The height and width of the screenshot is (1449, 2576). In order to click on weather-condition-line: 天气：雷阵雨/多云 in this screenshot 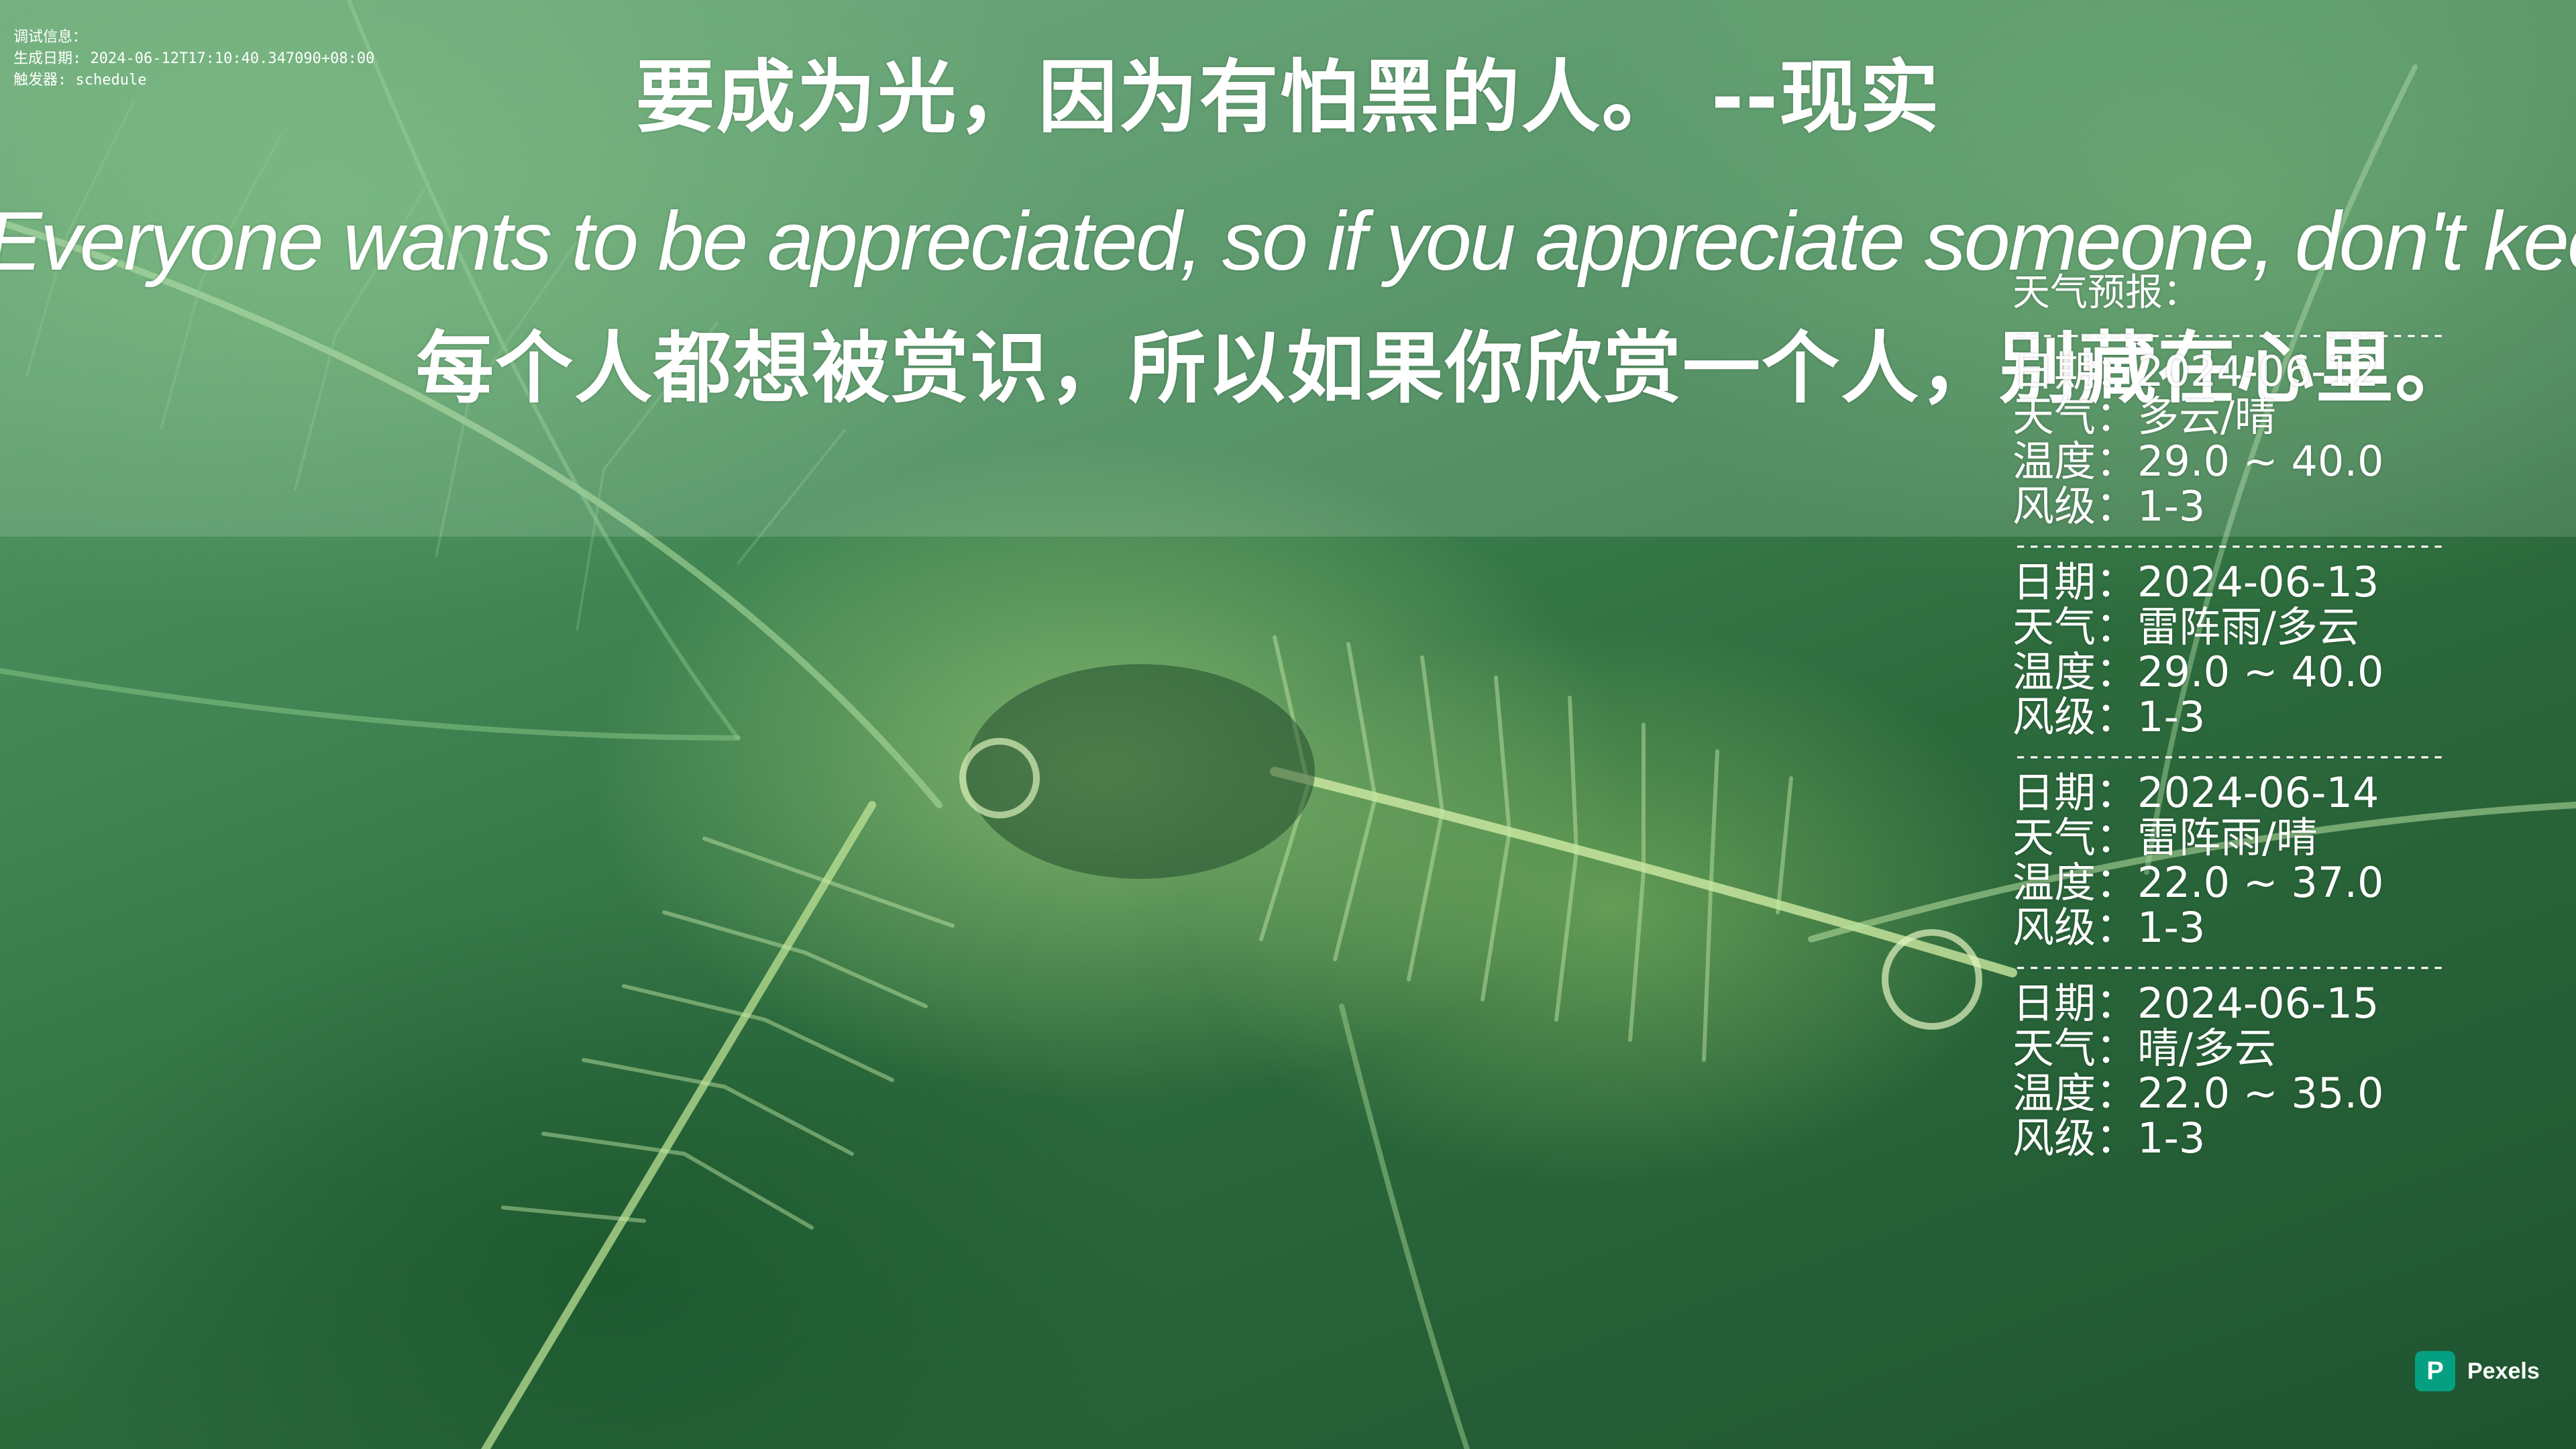, I will do `click(2227, 626)`.